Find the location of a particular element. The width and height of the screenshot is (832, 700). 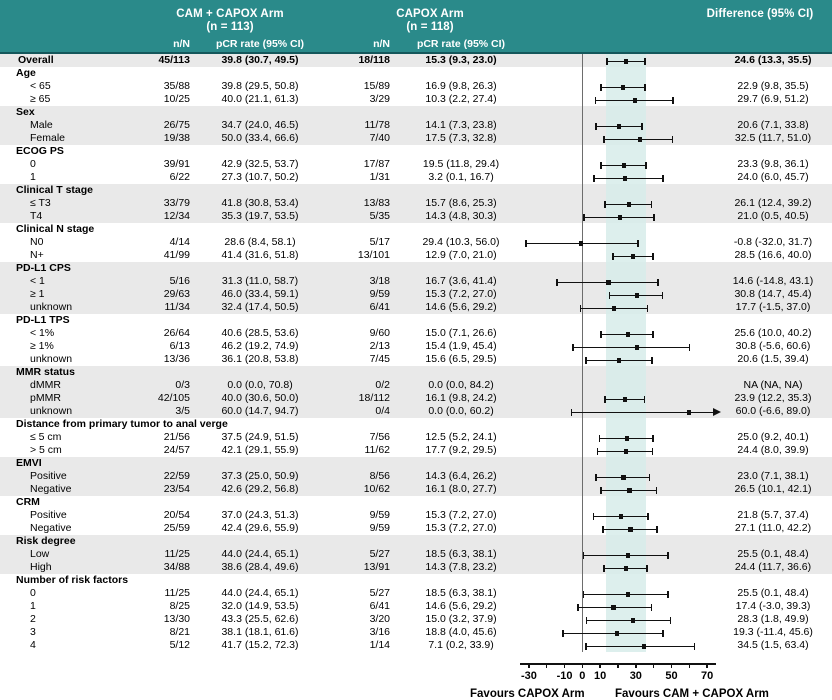

row-difference: 23.9 (12.2, 35.3) is located at coordinates (773, 398).